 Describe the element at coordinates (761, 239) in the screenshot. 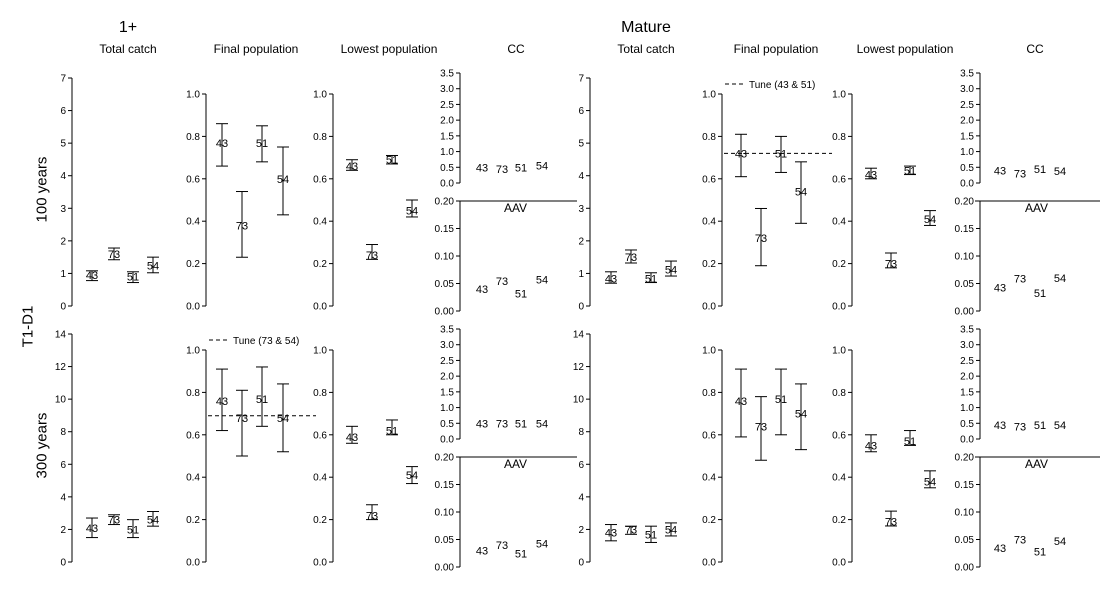

I see `panel-6-marker-73: 73` at that location.